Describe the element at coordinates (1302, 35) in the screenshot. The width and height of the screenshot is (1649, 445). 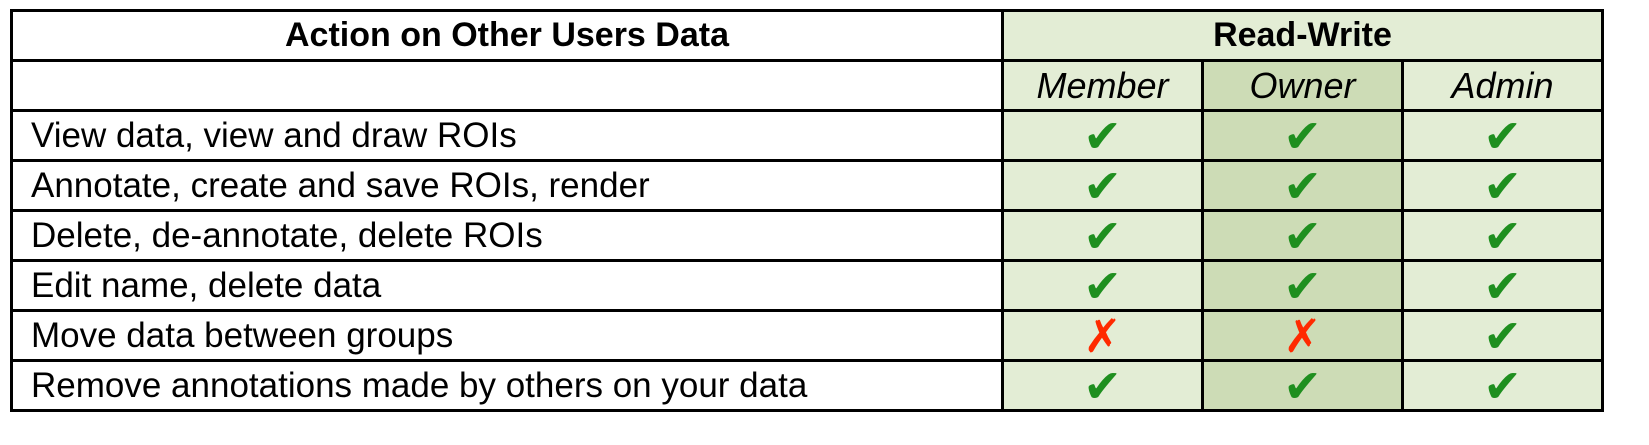
I see `read-write-group-header: Read-Write` at that location.